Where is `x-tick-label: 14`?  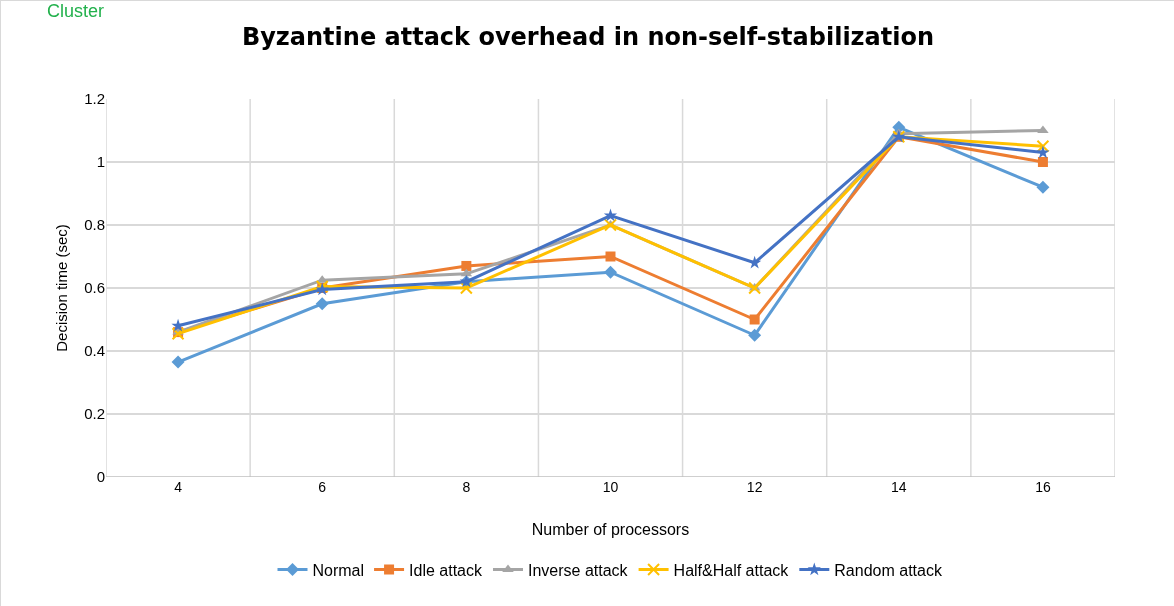 x-tick-label: 14 is located at coordinates (899, 487).